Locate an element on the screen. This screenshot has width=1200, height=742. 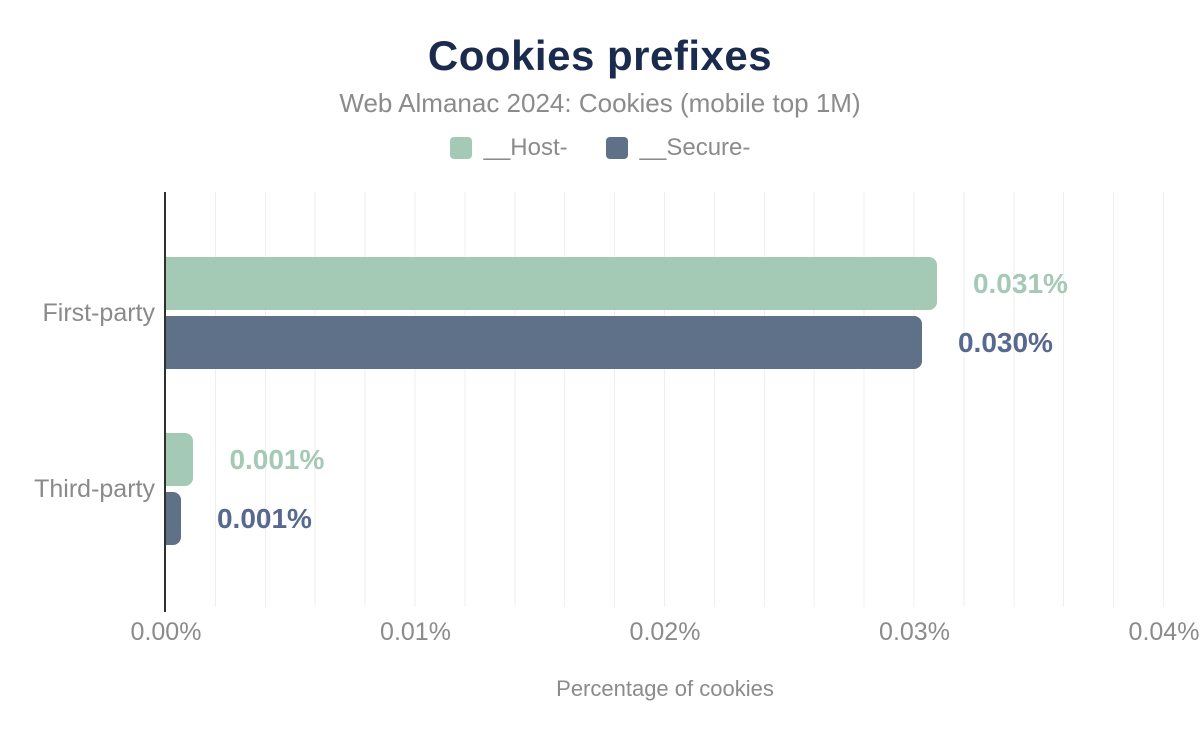
bar-secure--third-party is located at coordinates (173, 518).